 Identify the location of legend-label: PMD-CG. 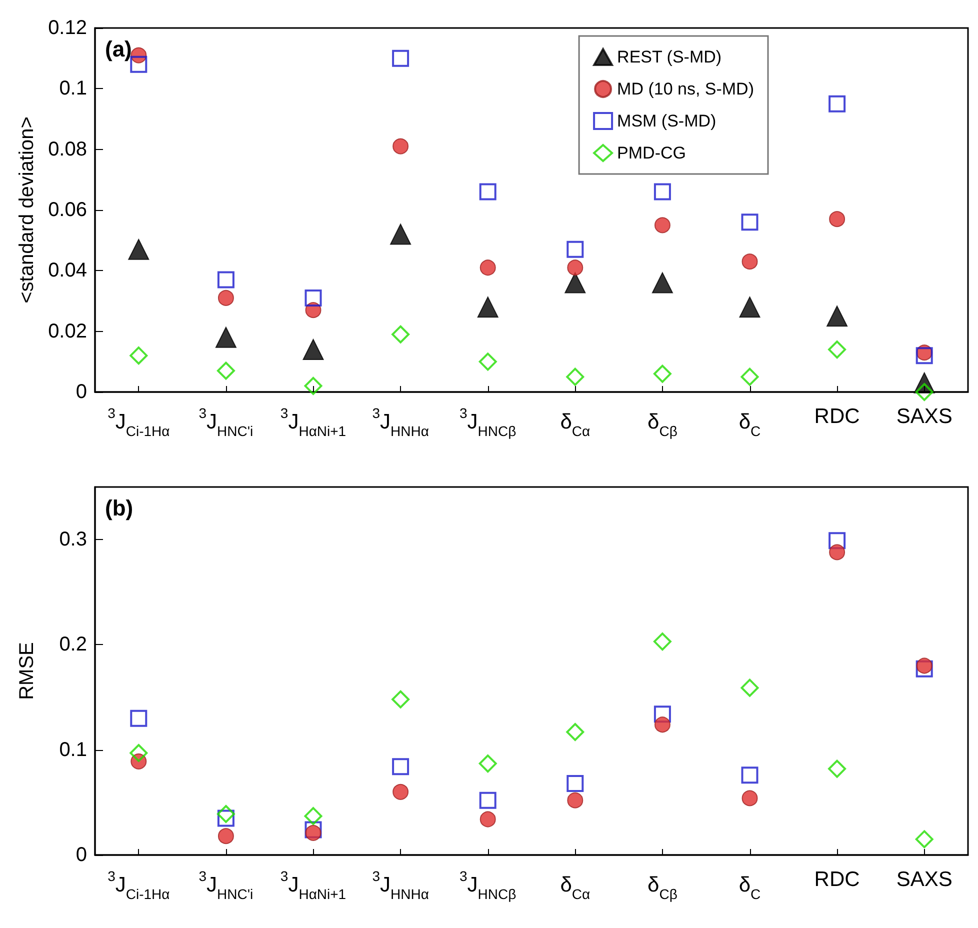
(651, 153).